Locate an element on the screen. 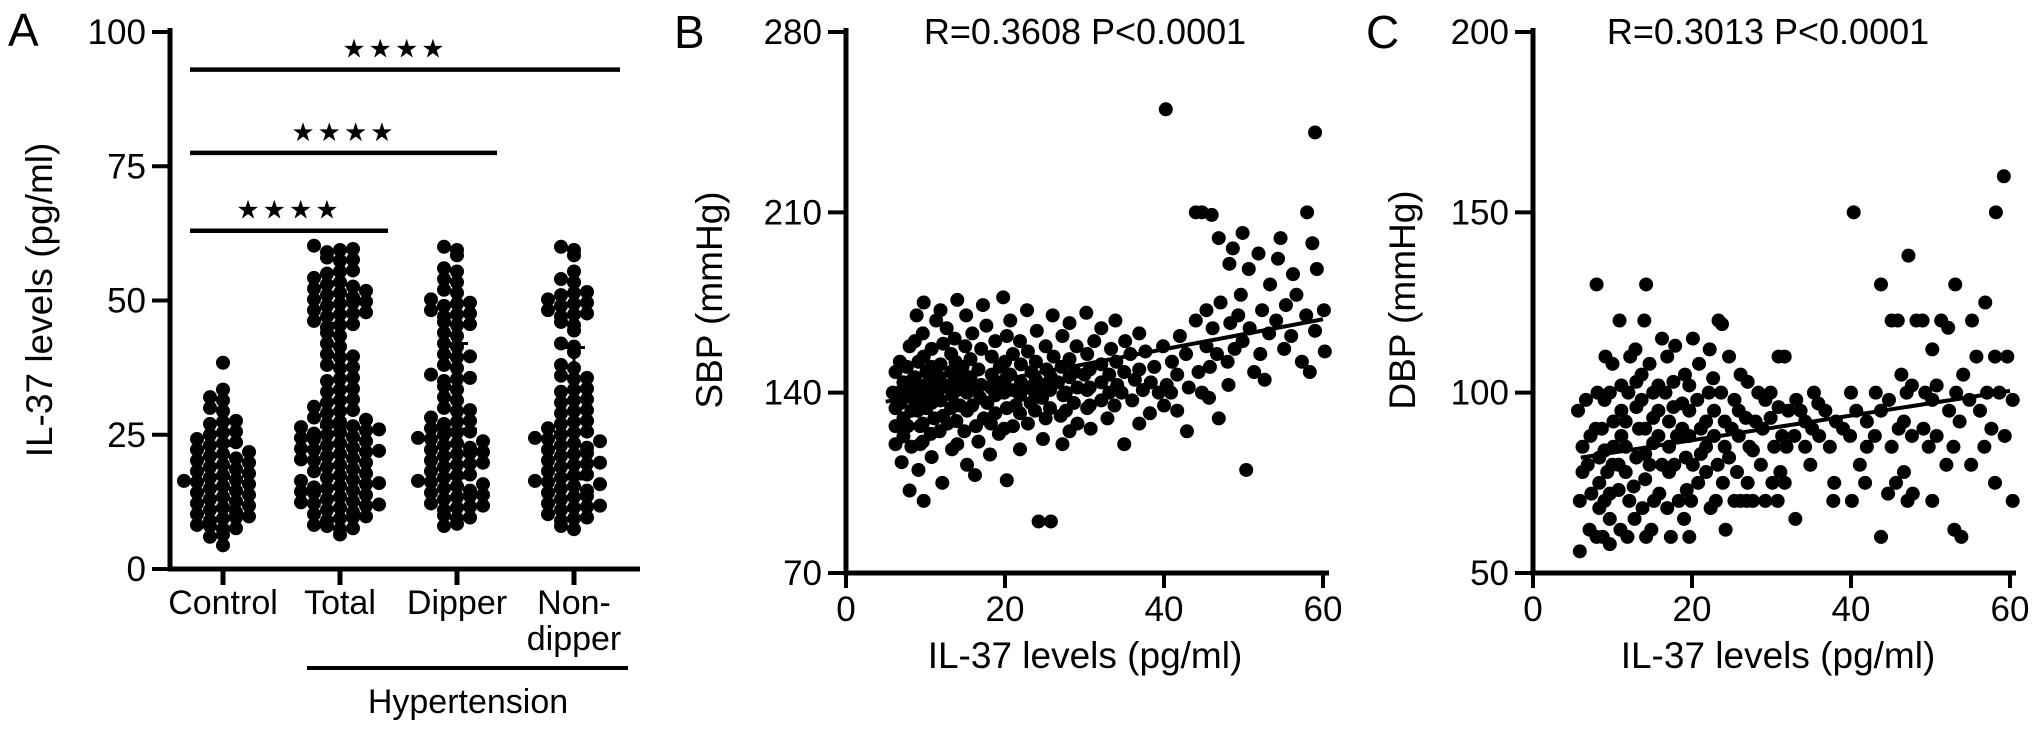  y-tick-label: 75 is located at coordinates (126, 166).